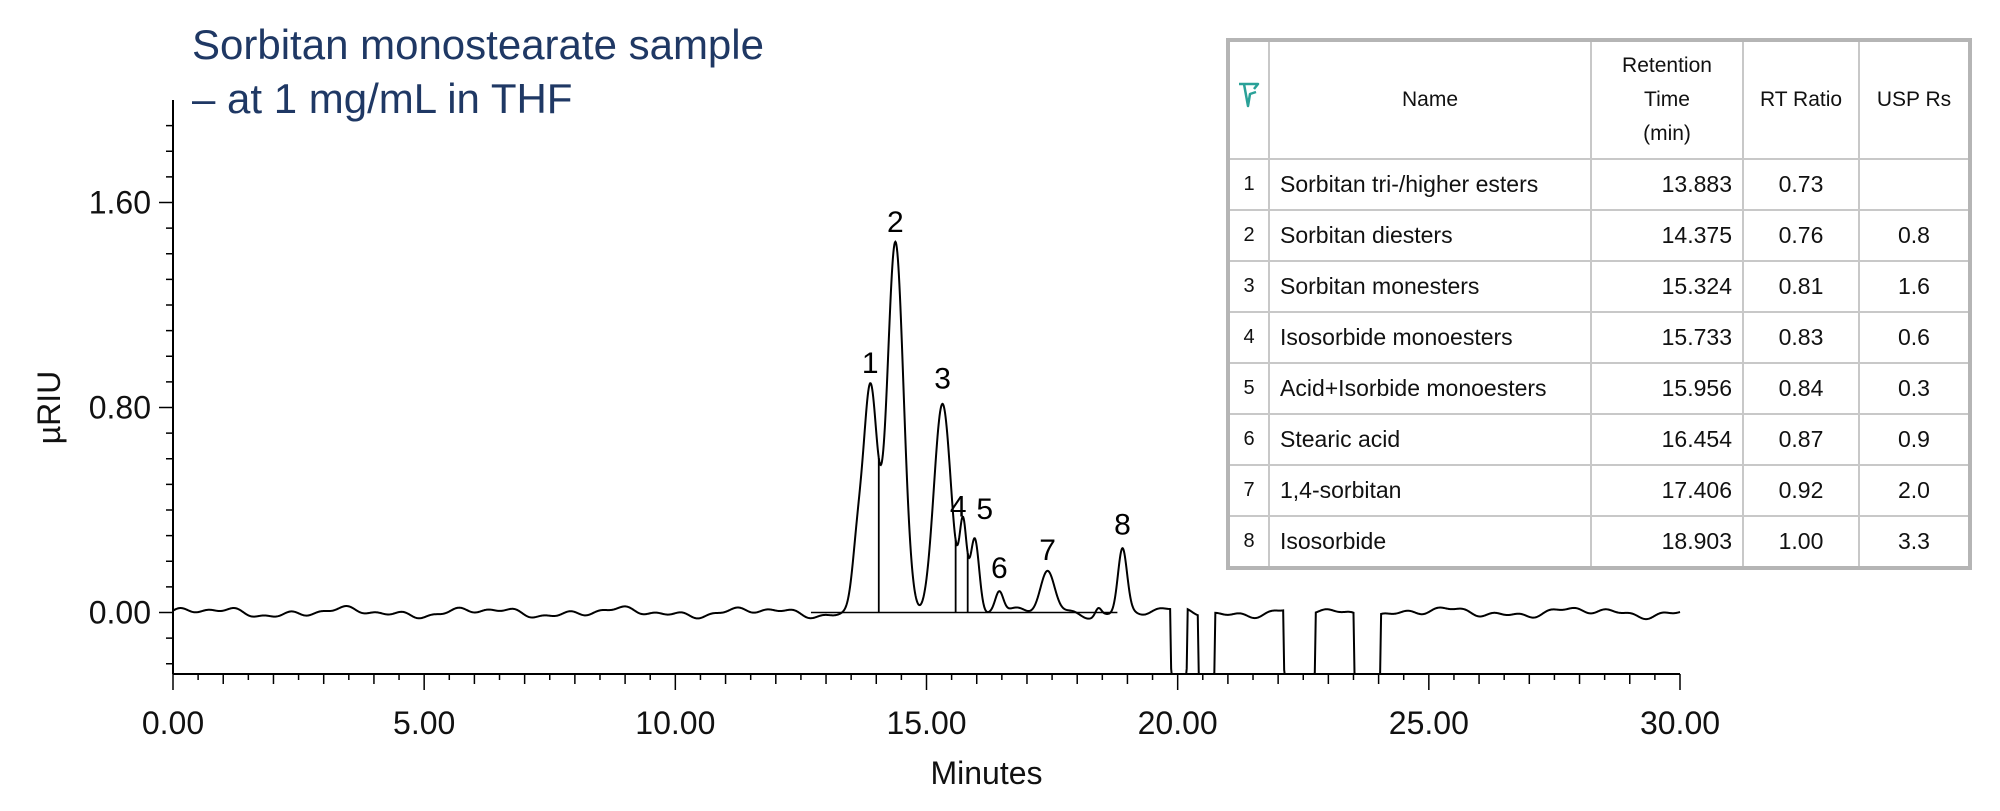 Image resolution: width=2000 pixels, height=811 pixels. Describe the element at coordinates (1429, 723) in the screenshot. I see `x-tick-label: 25.00` at that location.